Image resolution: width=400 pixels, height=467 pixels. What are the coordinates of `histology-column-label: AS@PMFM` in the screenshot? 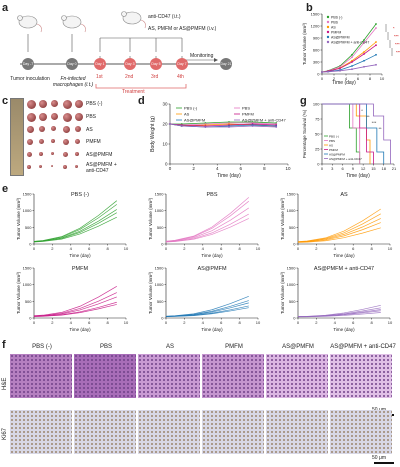 It's located at (298, 347).